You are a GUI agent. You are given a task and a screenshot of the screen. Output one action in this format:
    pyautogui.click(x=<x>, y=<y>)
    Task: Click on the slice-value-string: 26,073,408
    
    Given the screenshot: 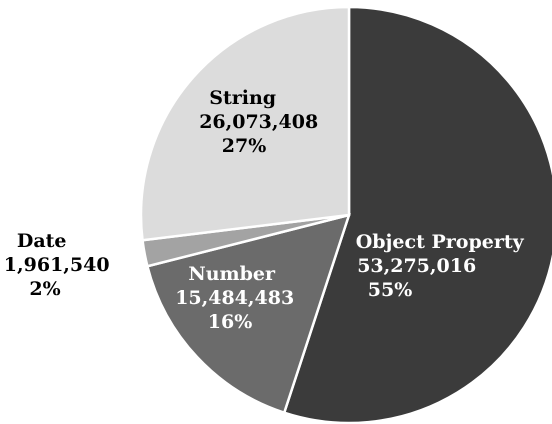 What is the action you would take?
    pyautogui.click(x=258, y=122)
    